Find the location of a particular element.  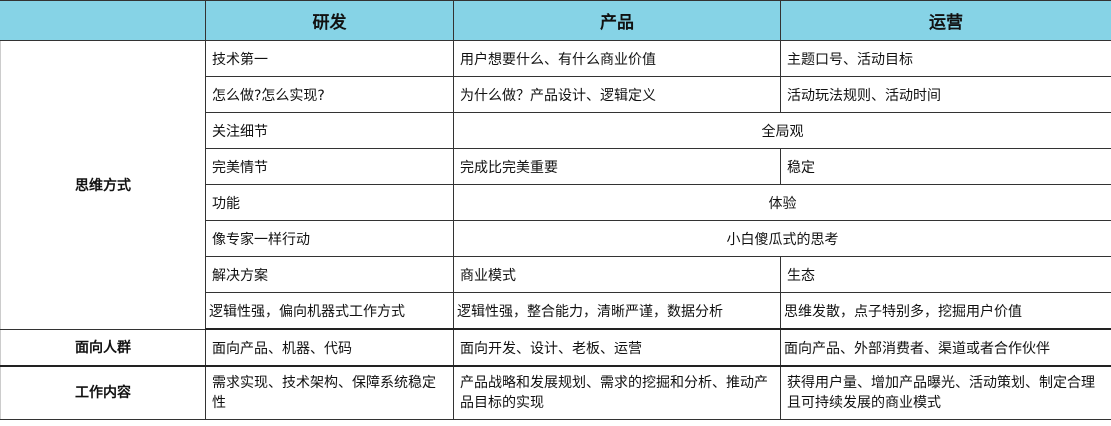

category-work: 工作内容 is located at coordinates (103, 392).